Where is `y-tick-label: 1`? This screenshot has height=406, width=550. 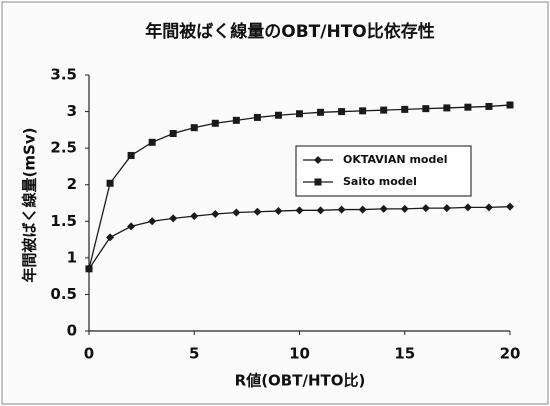
y-tick-label: 1 is located at coordinates (72, 257).